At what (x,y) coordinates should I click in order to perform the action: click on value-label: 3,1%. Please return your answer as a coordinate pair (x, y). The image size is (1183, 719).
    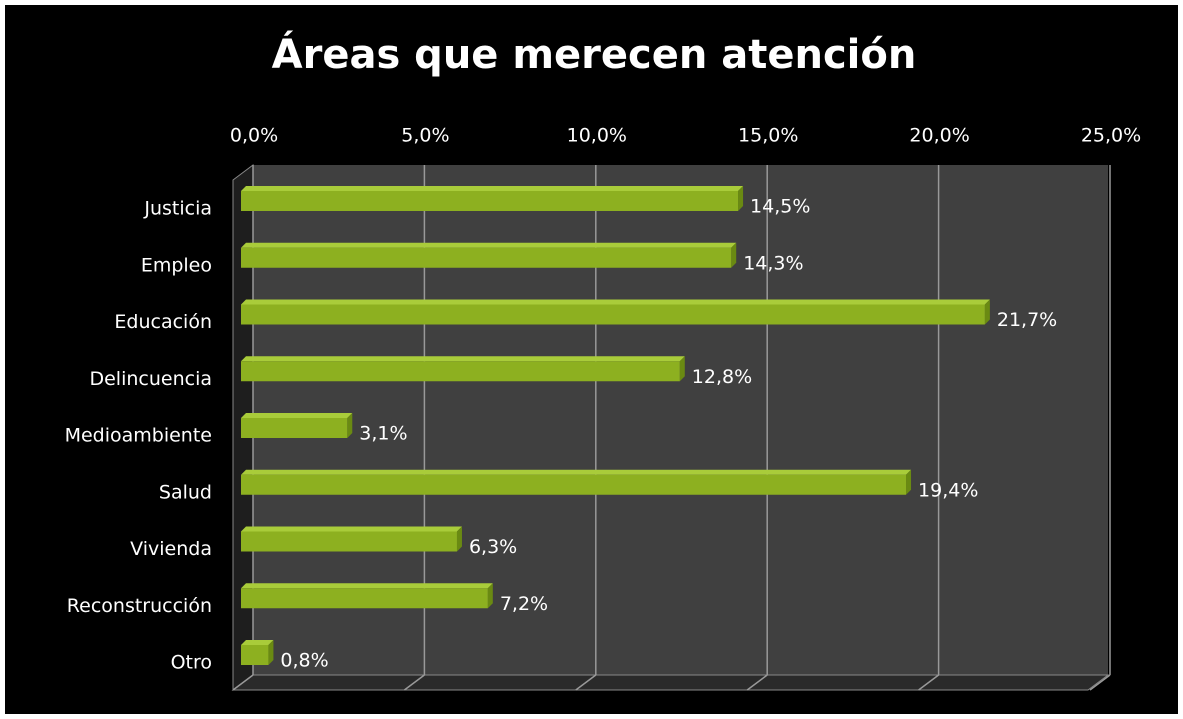
    Looking at the image, I should click on (383, 434).